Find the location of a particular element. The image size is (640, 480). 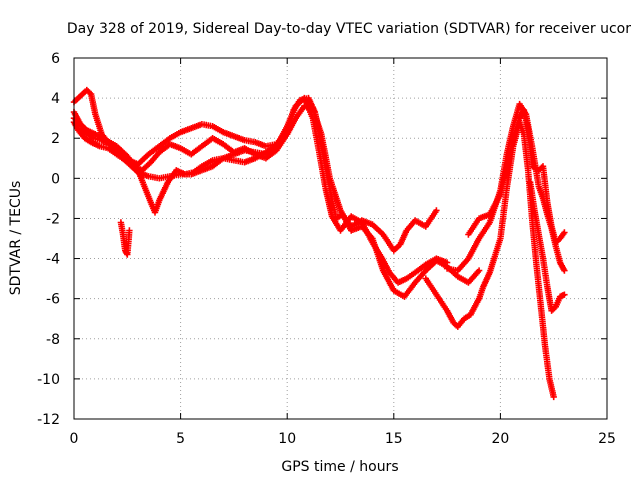

x-tick-label: 10 is located at coordinates (287, 439).